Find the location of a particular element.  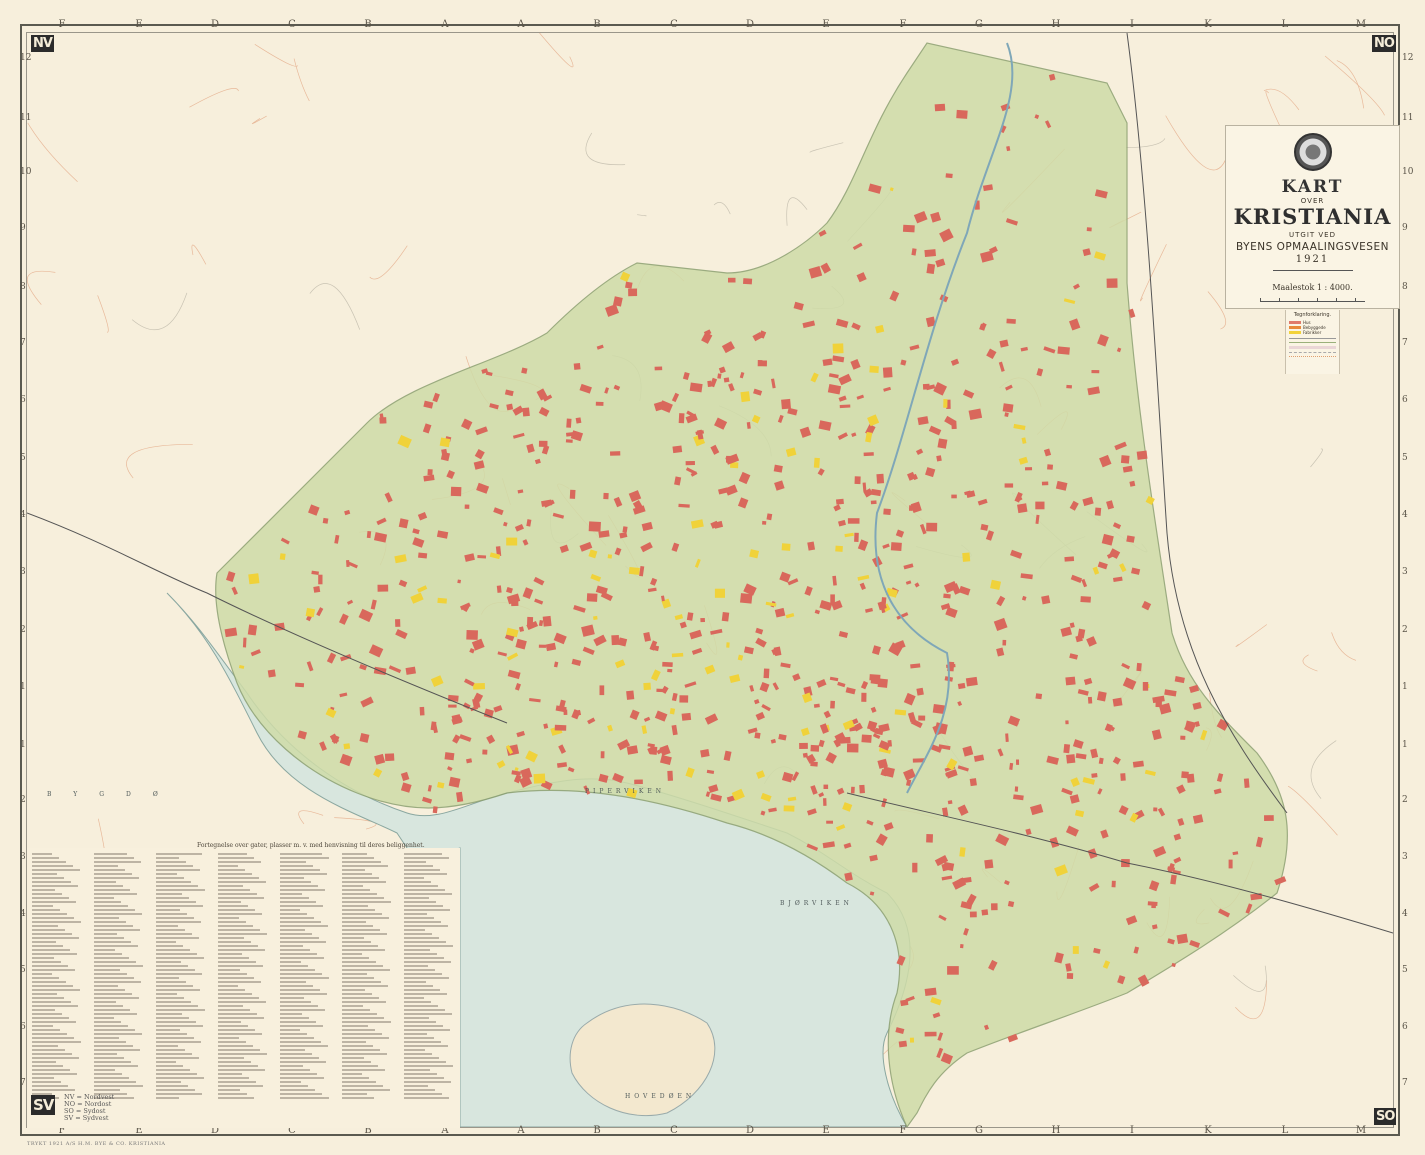

column-letter: A is located at coordinates (445, 24).